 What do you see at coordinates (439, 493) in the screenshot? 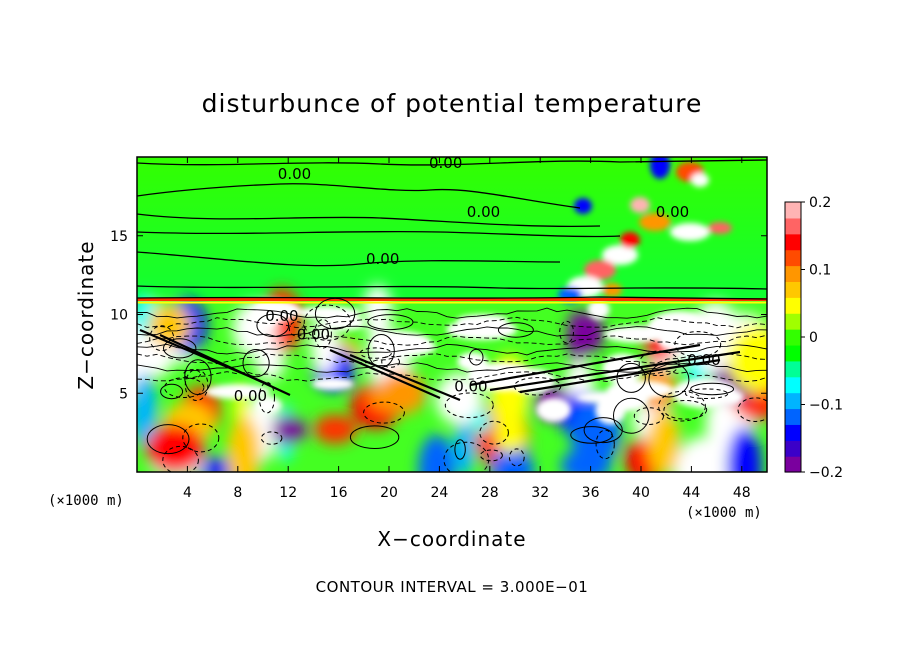
I see `x-tick-label: 24` at bounding box center [439, 493].